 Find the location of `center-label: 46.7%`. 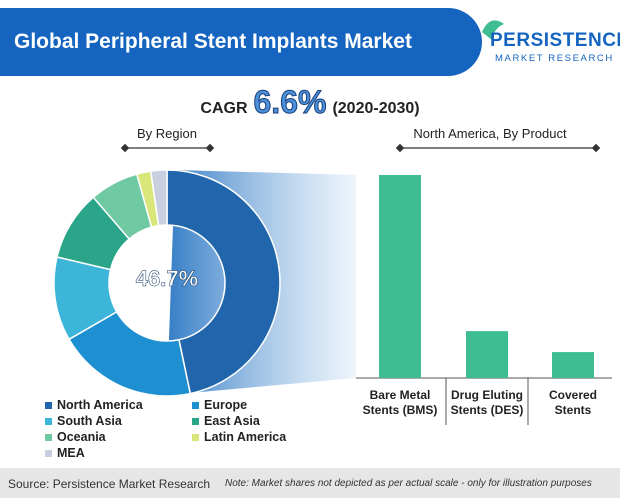

center-label: 46.7% is located at coordinates (167, 279).